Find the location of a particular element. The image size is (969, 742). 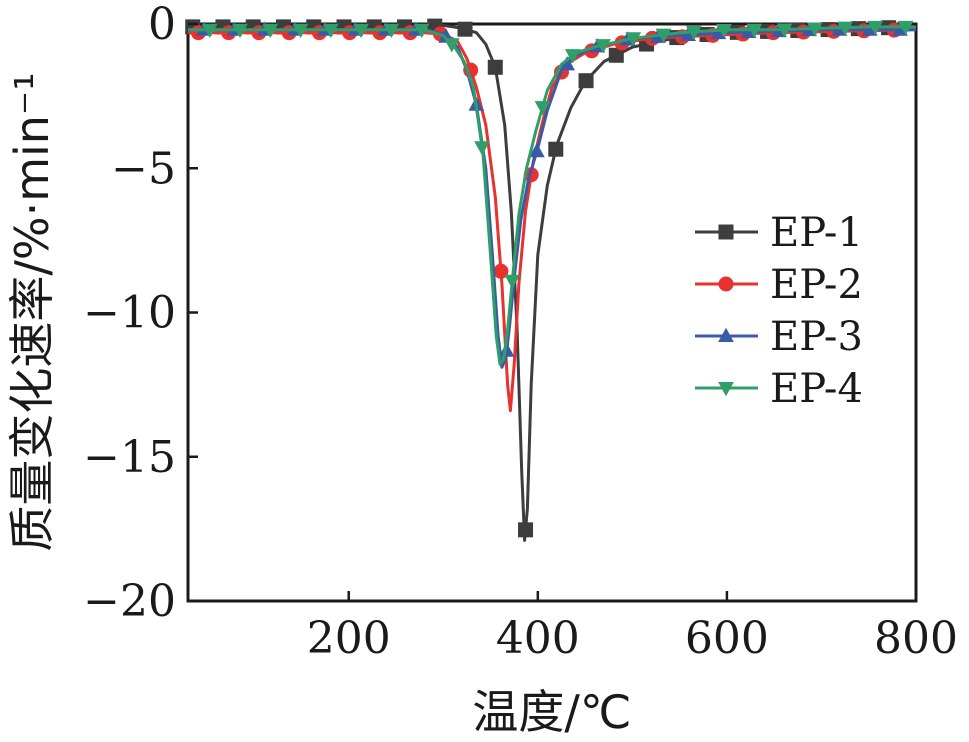

y-axis-title: 质量变化速率/%·min⁻¹ is located at coordinates (32, 311).